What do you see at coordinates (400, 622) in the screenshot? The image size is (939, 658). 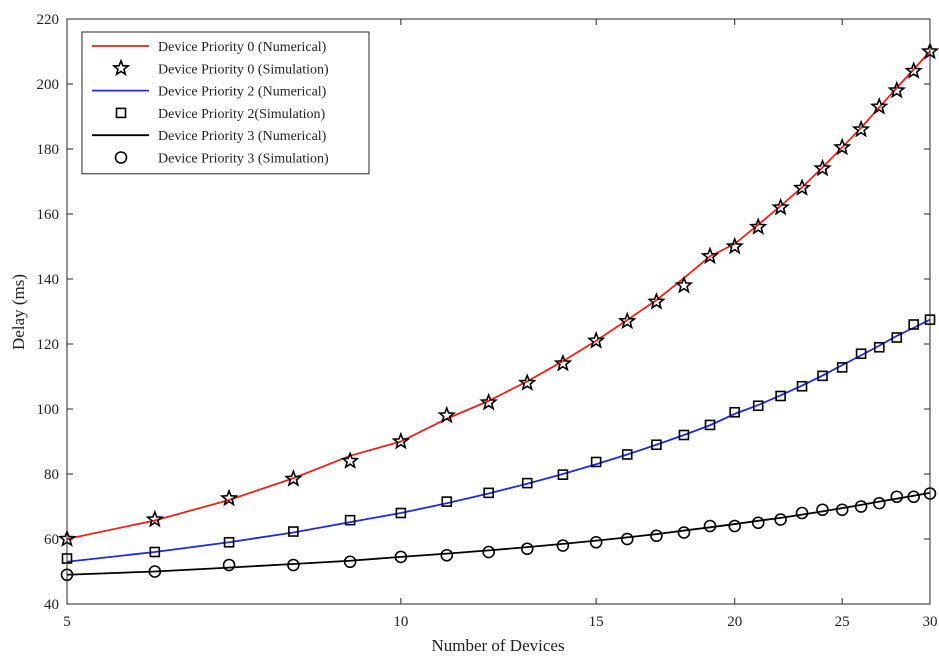 I see `x-tick-label: 10` at bounding box center [400, 622].